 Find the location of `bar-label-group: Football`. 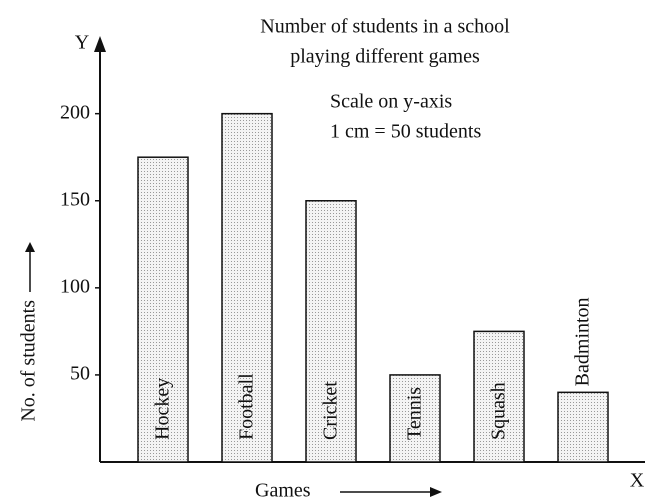

bar-label-group: Football is located at coordinates (247, 406).